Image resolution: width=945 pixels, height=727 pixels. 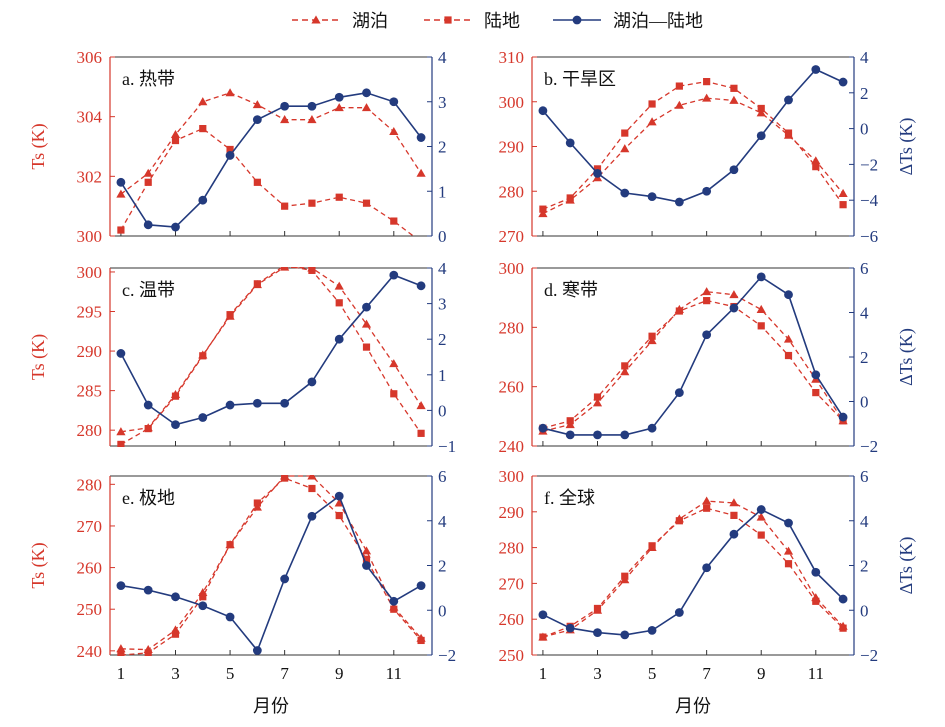 I want to click on panel-title: d. 寒带, so click(x=571, y=290).